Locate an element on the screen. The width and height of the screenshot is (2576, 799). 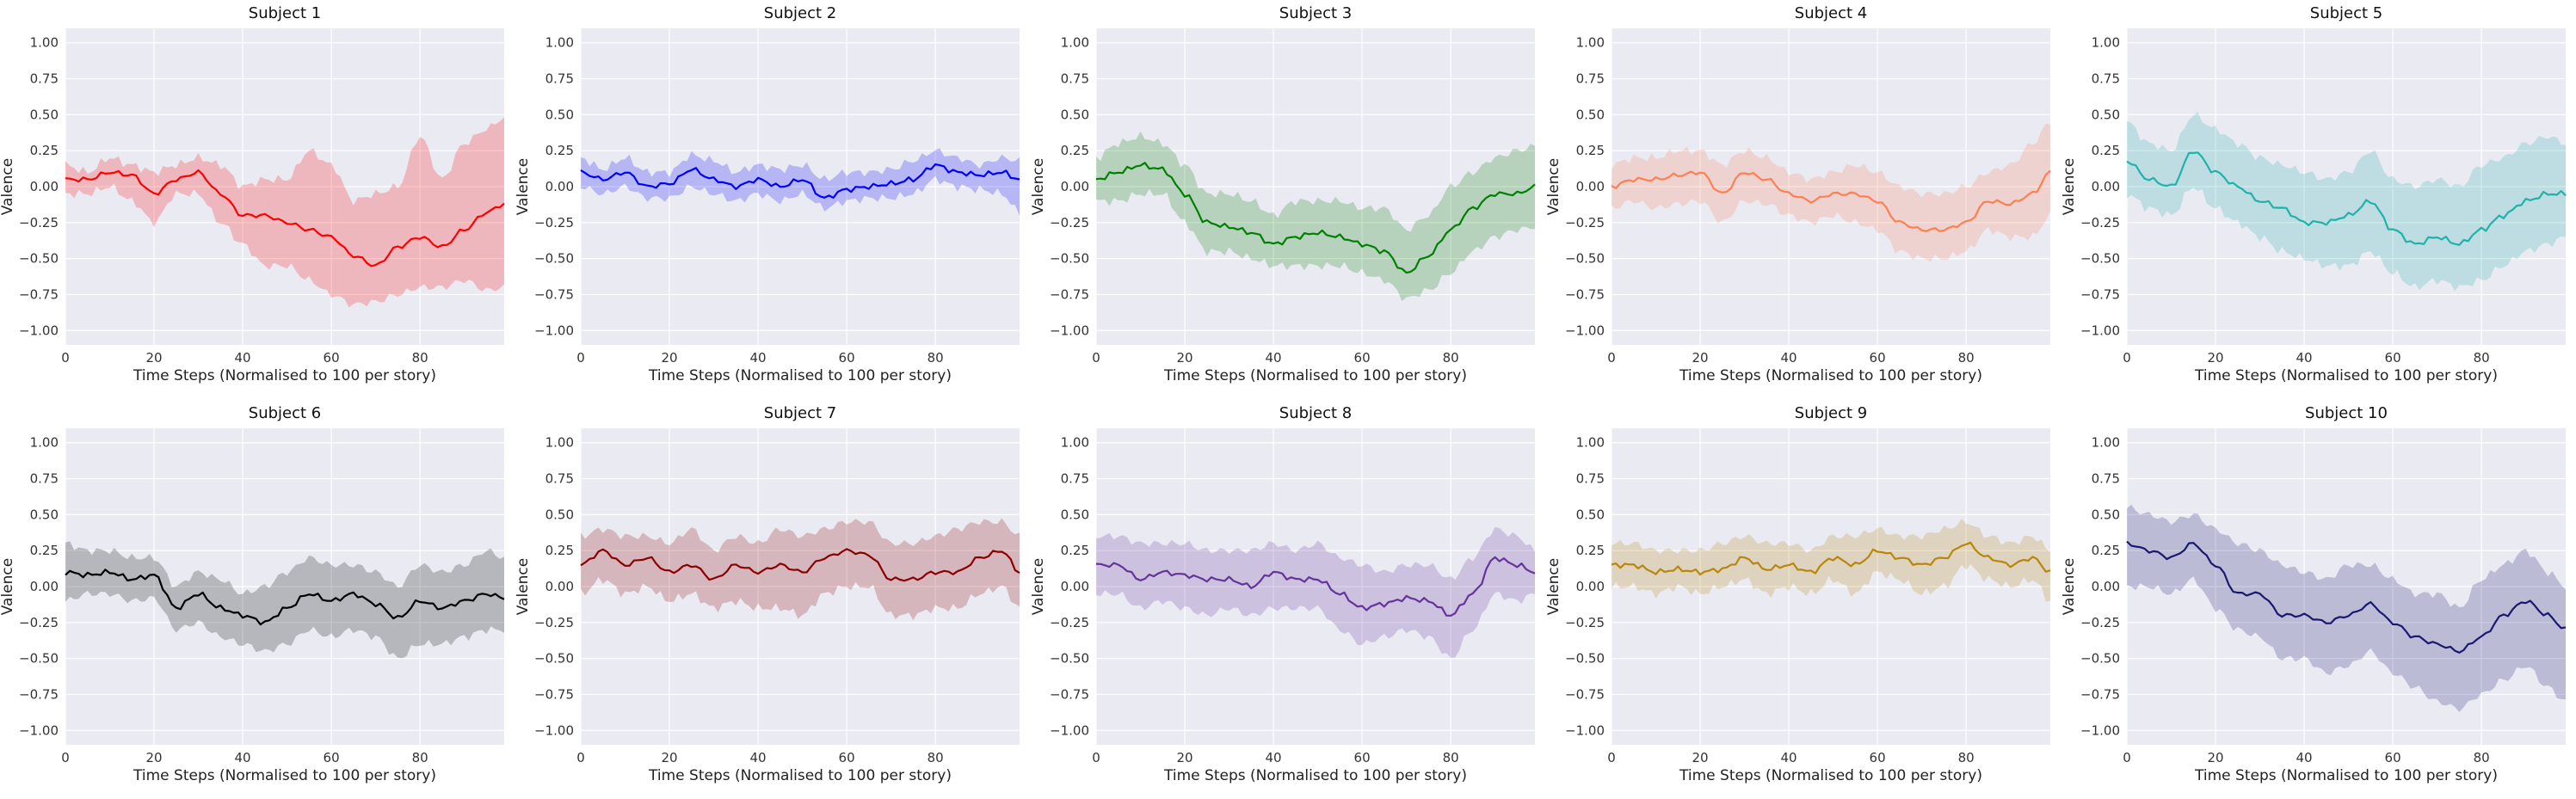
subject-6-y-tick-label: −0.75 is located at coordinates (39, 694).